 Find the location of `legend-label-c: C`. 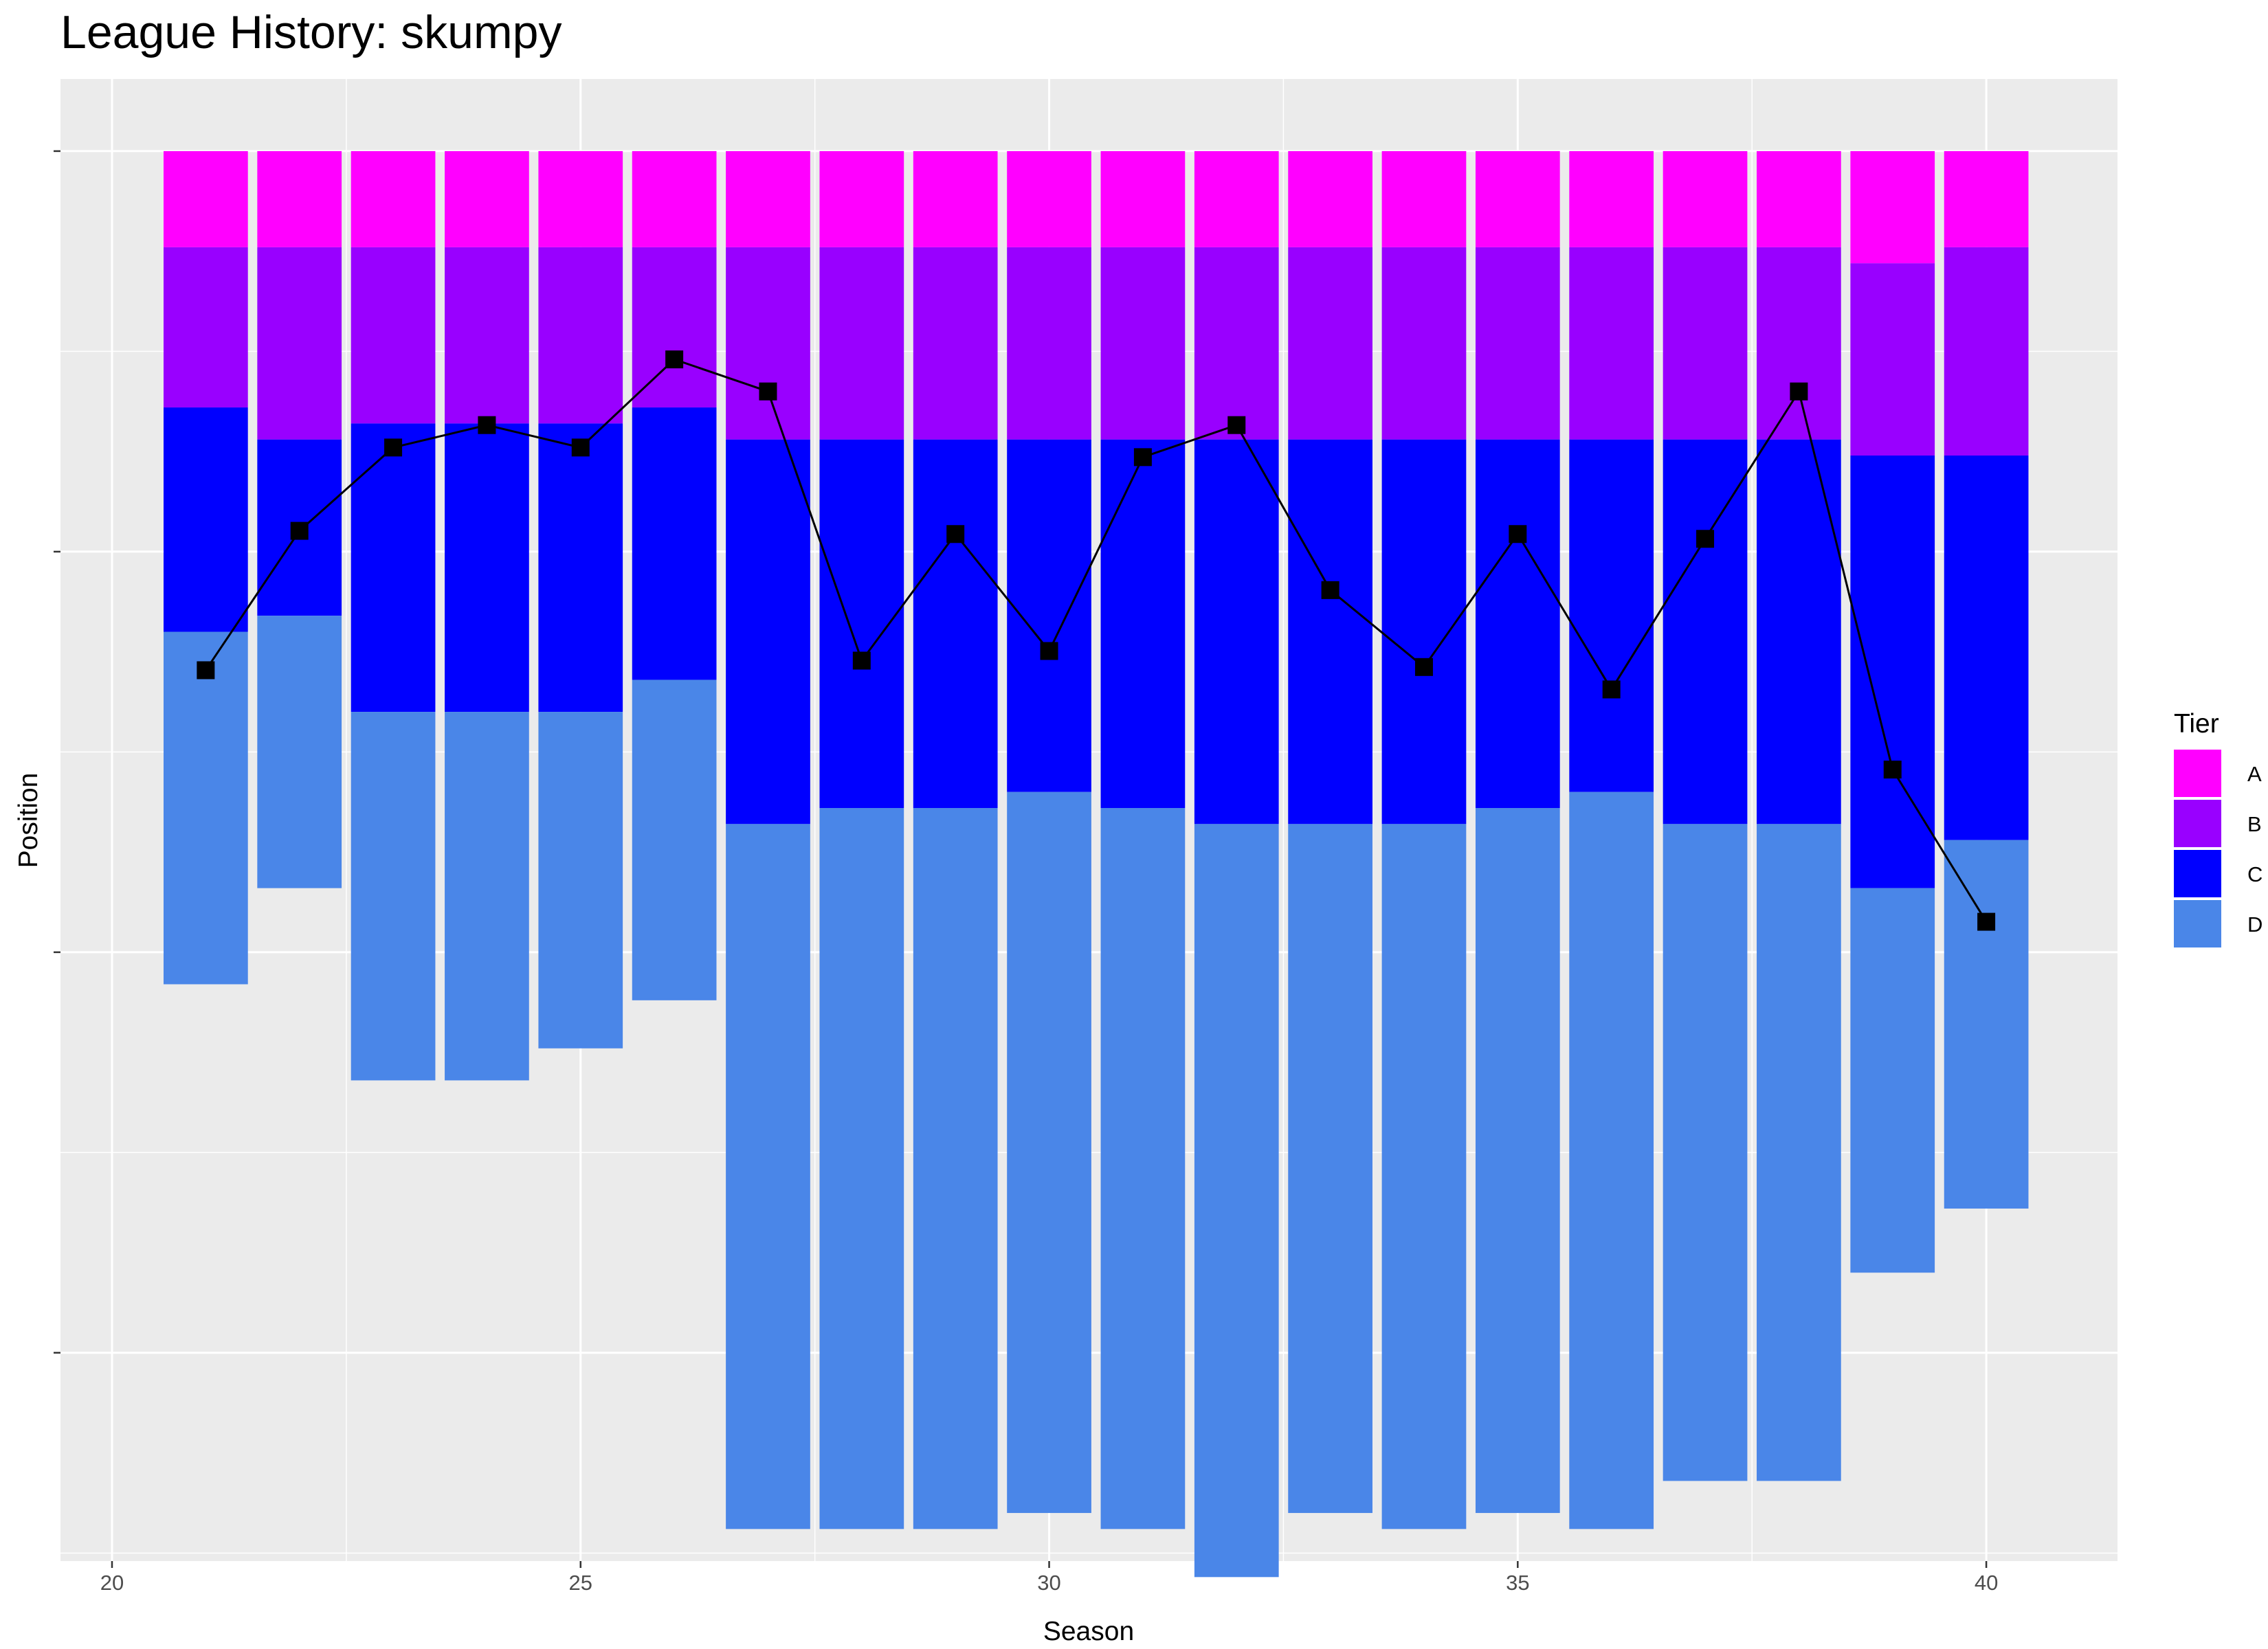

legend-label-c: C is located at coordinates (2255, 874).